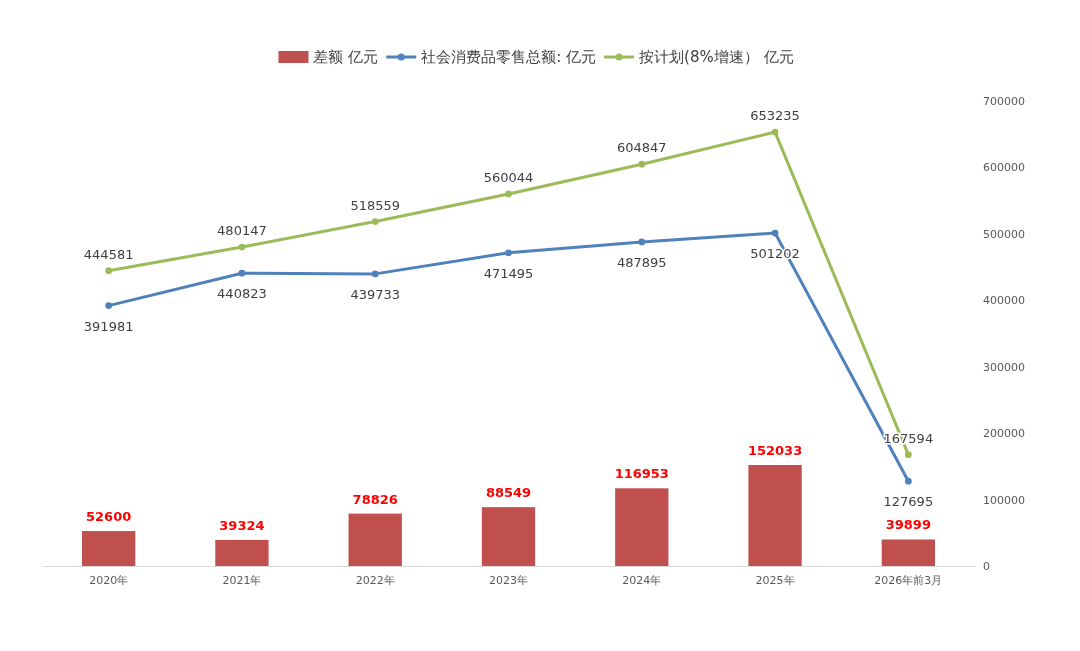 This screenshot has height=651, width=1080. What do you see at coordinates (375, 205) in the screenshot?
I see `data-label: 518559` at bounding box center [375, 205].